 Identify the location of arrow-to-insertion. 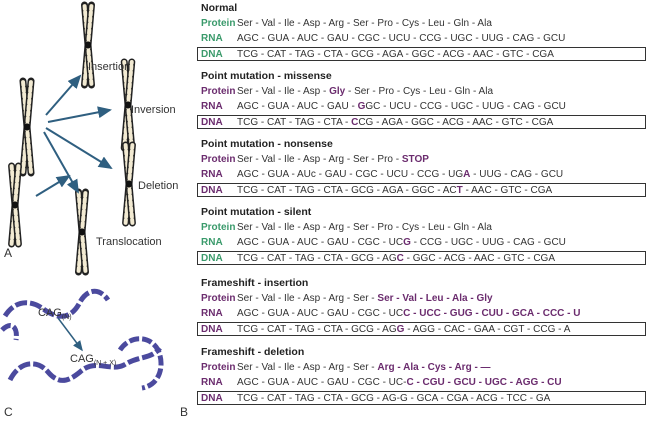
(63, 95).